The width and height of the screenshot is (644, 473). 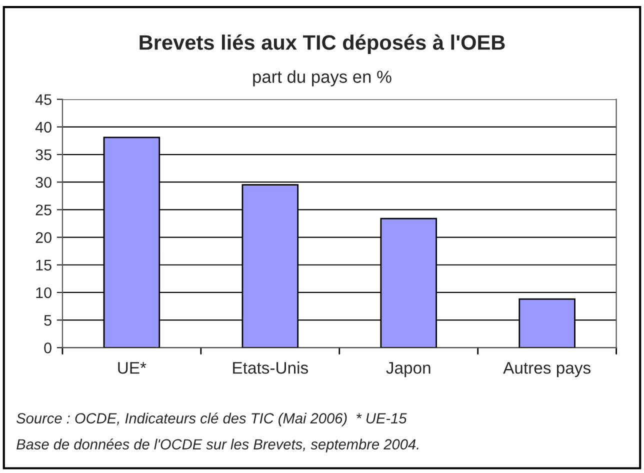 I want to click on source-note: Source : OCDE, Indicateurs clé des TIC (Mai 2006) * UE-15, so click(x=211, y=419).